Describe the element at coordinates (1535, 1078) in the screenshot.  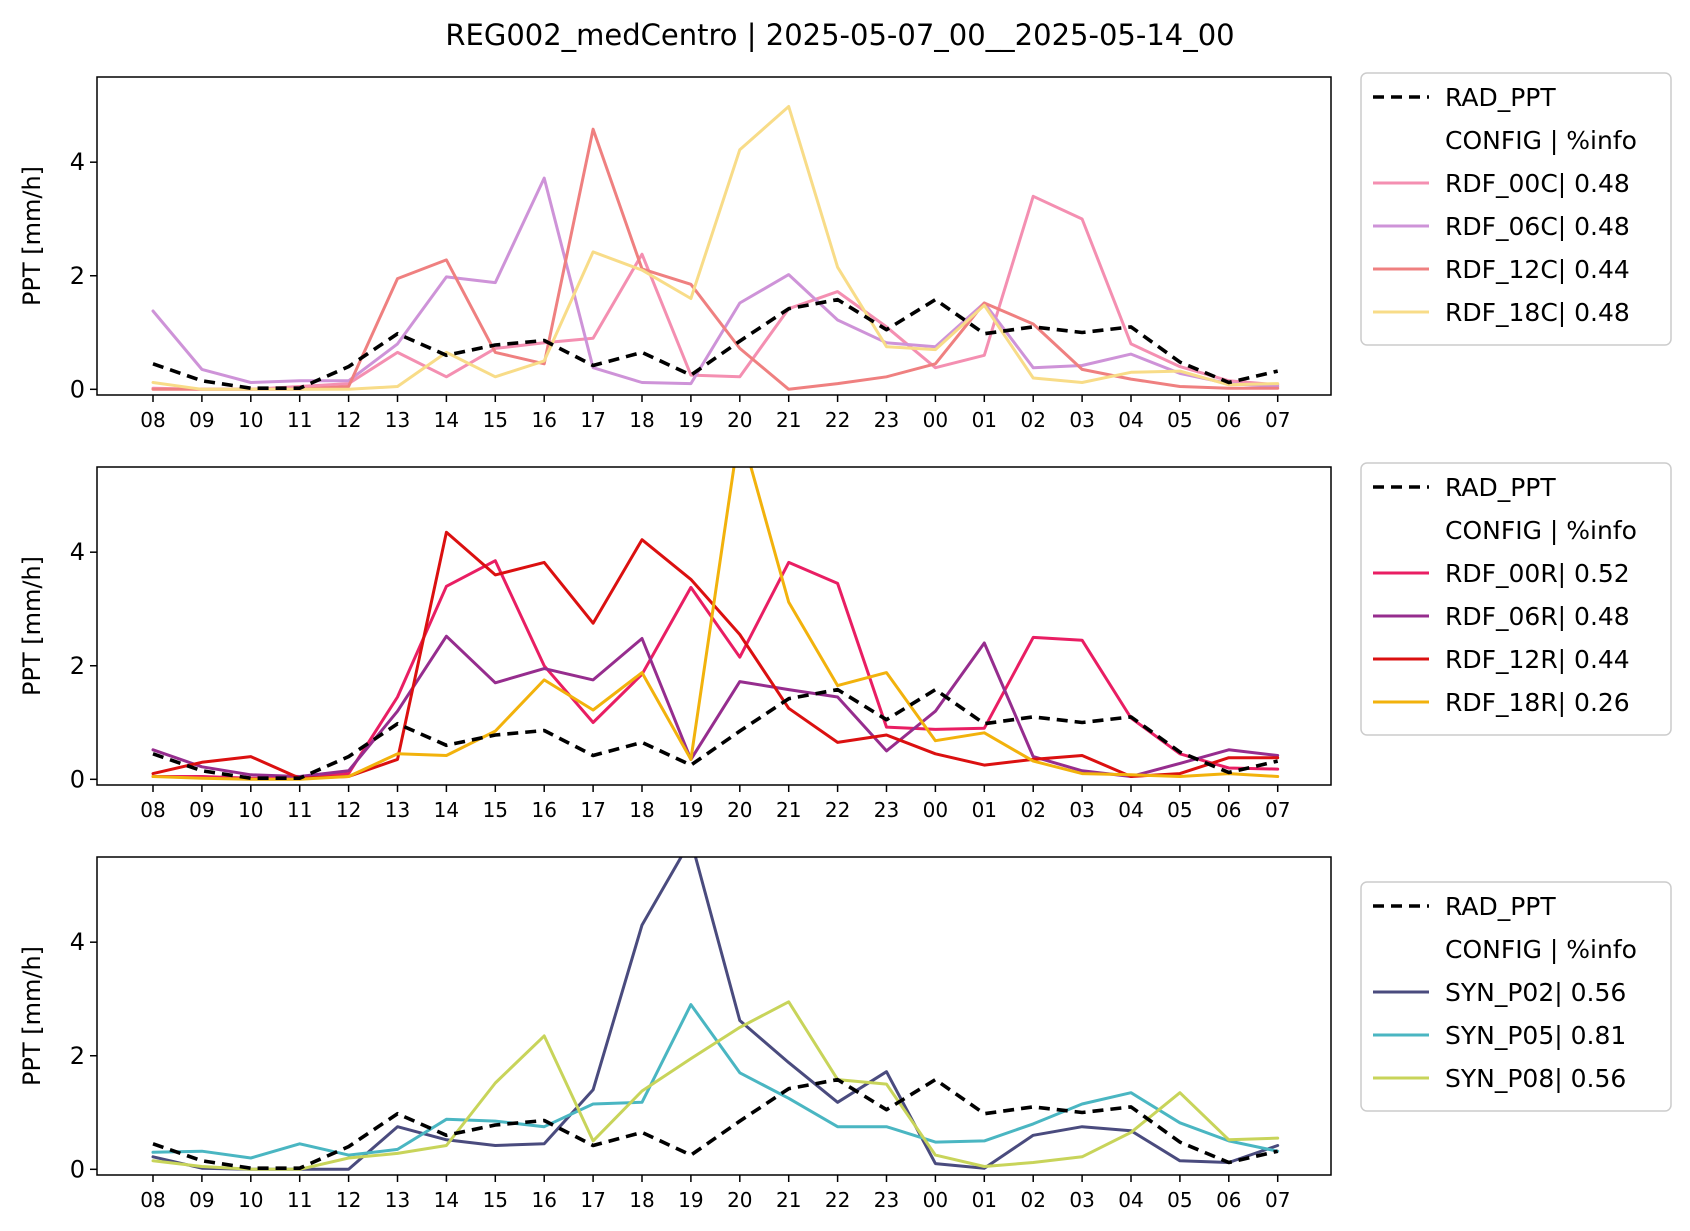
I see `legend-label: SYN_P08| 0.56` at that location.